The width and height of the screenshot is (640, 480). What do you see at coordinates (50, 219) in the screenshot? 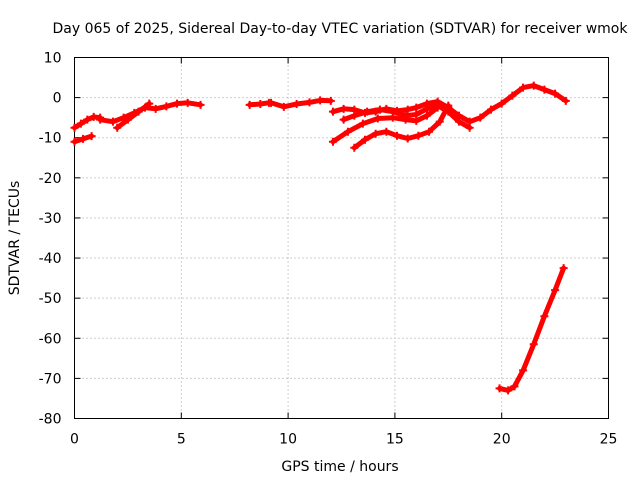
I see `y-tick-label: -30` at bounding box center [50, 219].